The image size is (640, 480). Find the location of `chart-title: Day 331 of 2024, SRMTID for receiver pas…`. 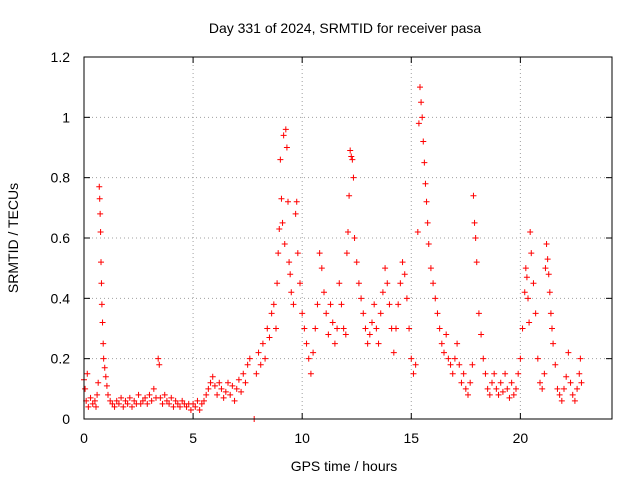

chart-title: Day 331 of 2024, SRMTID for receiver pas… is located at coordinates (345, 28).